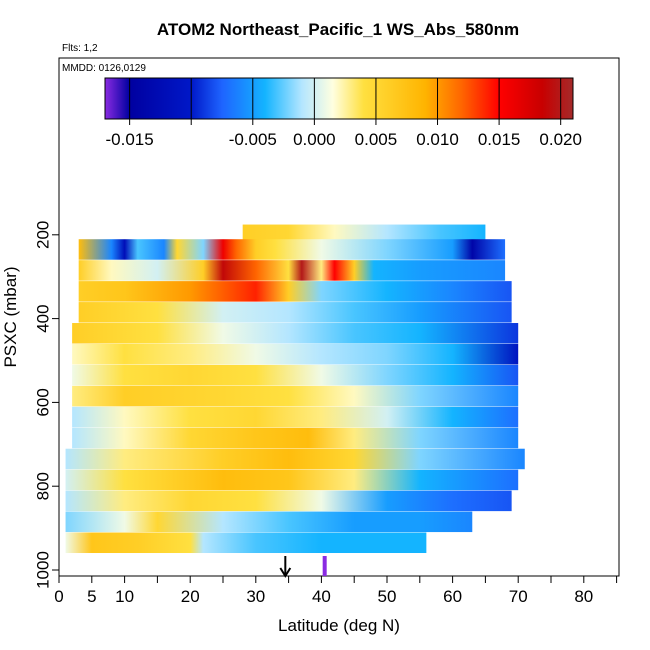  Describe the element at coordinates (255, 596) in the screenshot. I see `x-tick-label: 30` at that location.